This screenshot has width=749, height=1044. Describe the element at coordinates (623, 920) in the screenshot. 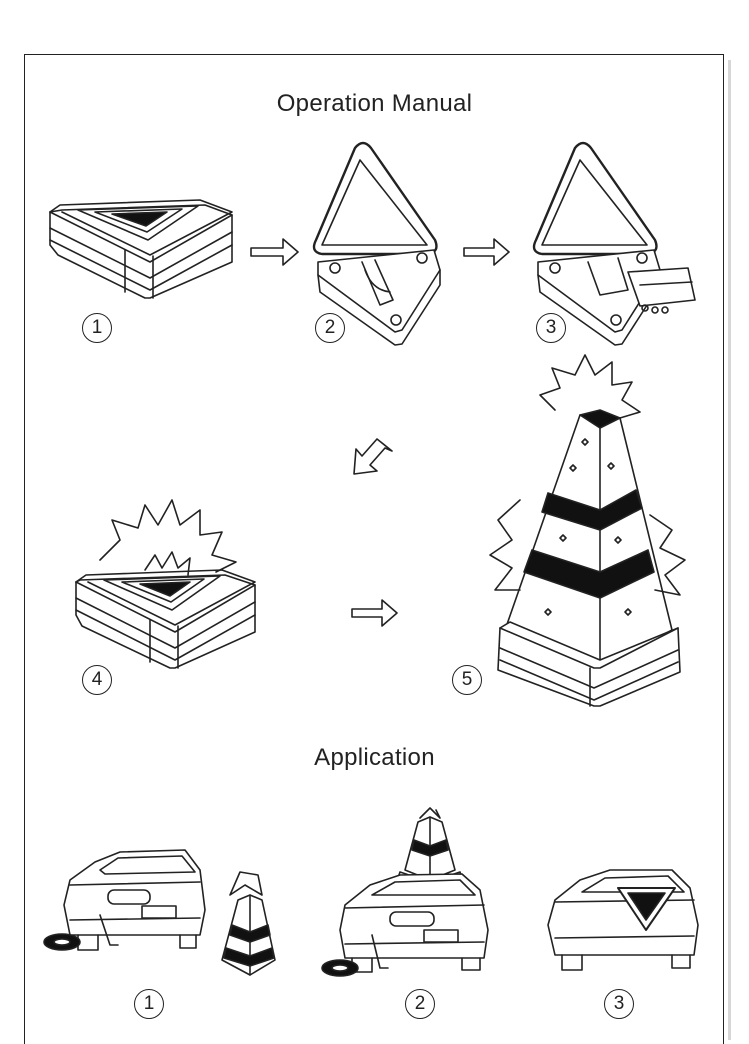

I see `car-with-triangle-on-rear` at that location.